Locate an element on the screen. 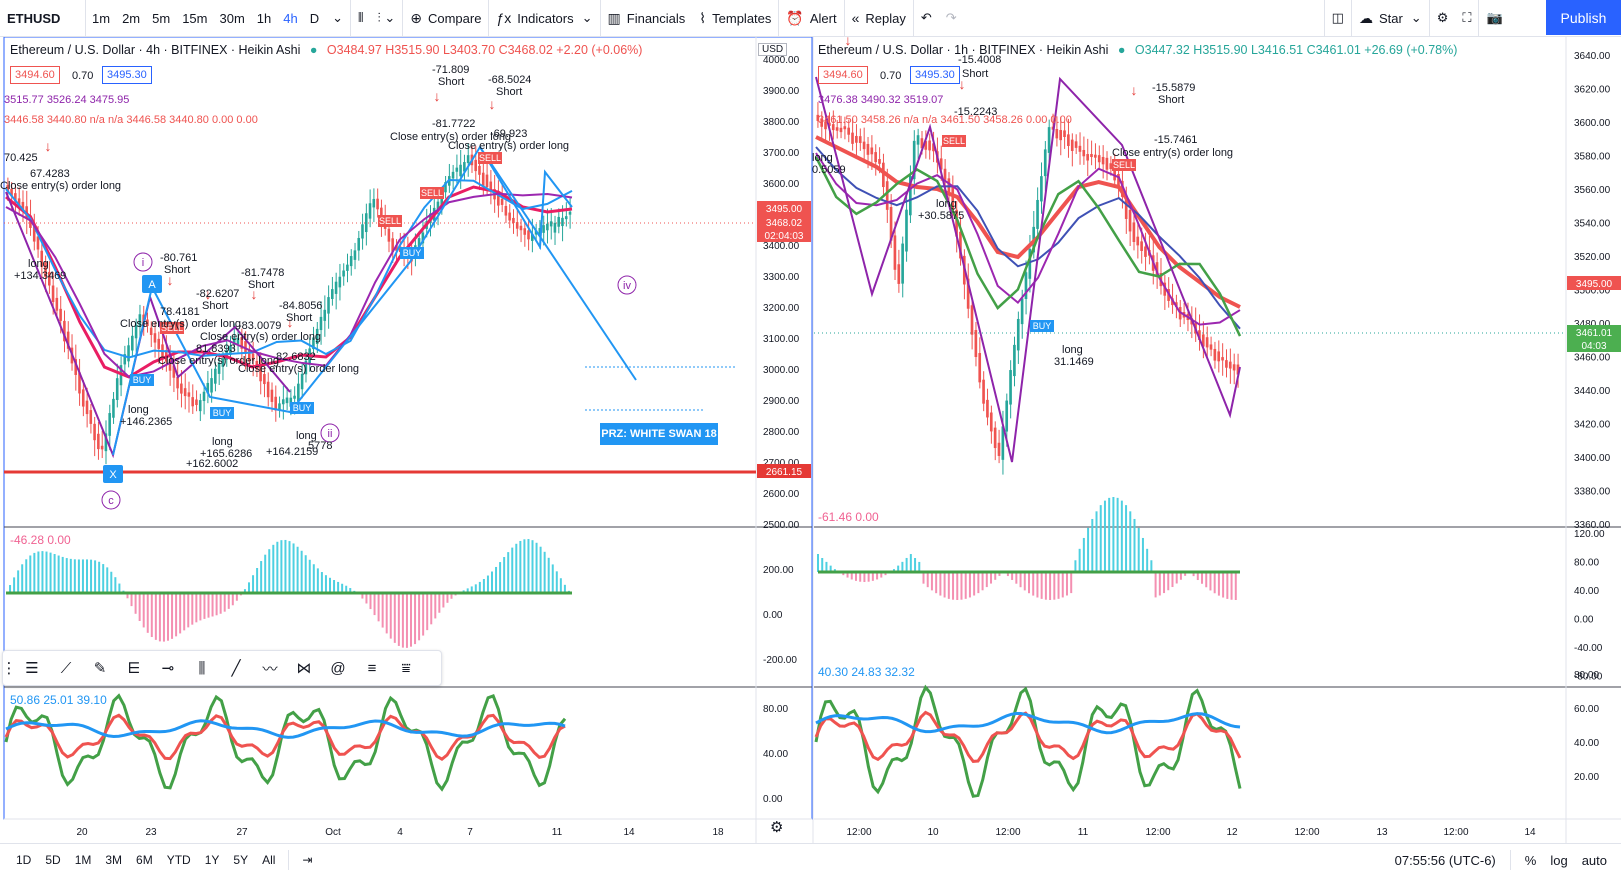 The width and height of the screenshot is (1621, 876). interval-1h: 1h is located at coordinates (264, 18).